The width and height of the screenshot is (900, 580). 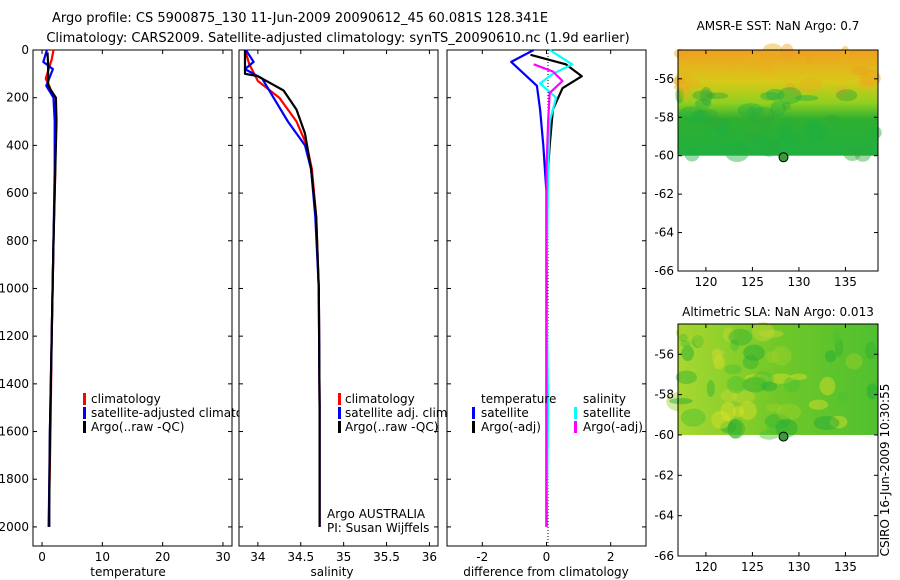 What do you see at coordinates (102, 557) in the screenshot?
I see `x-tick-label: 10` at bounding box center [102, 557].